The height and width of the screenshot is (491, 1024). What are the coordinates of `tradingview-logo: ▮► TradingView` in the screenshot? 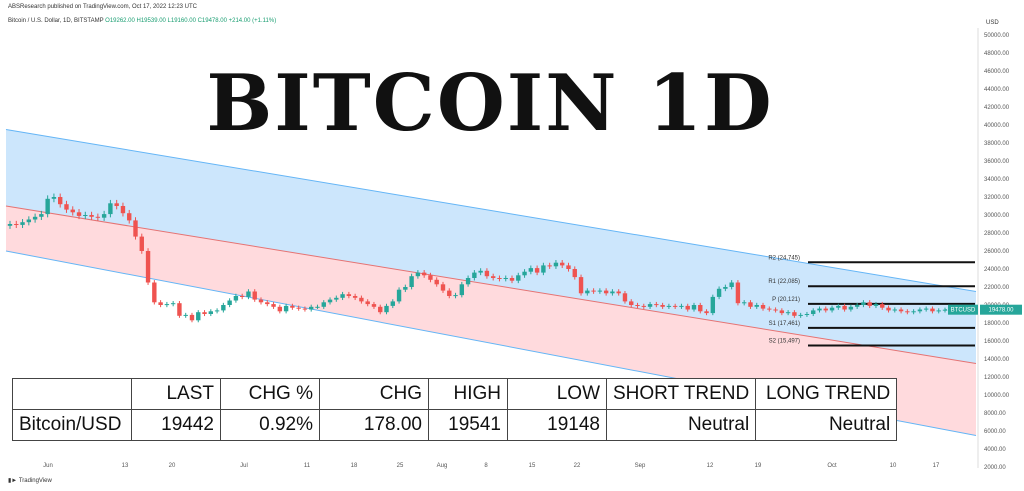 It's located at (30, 480).